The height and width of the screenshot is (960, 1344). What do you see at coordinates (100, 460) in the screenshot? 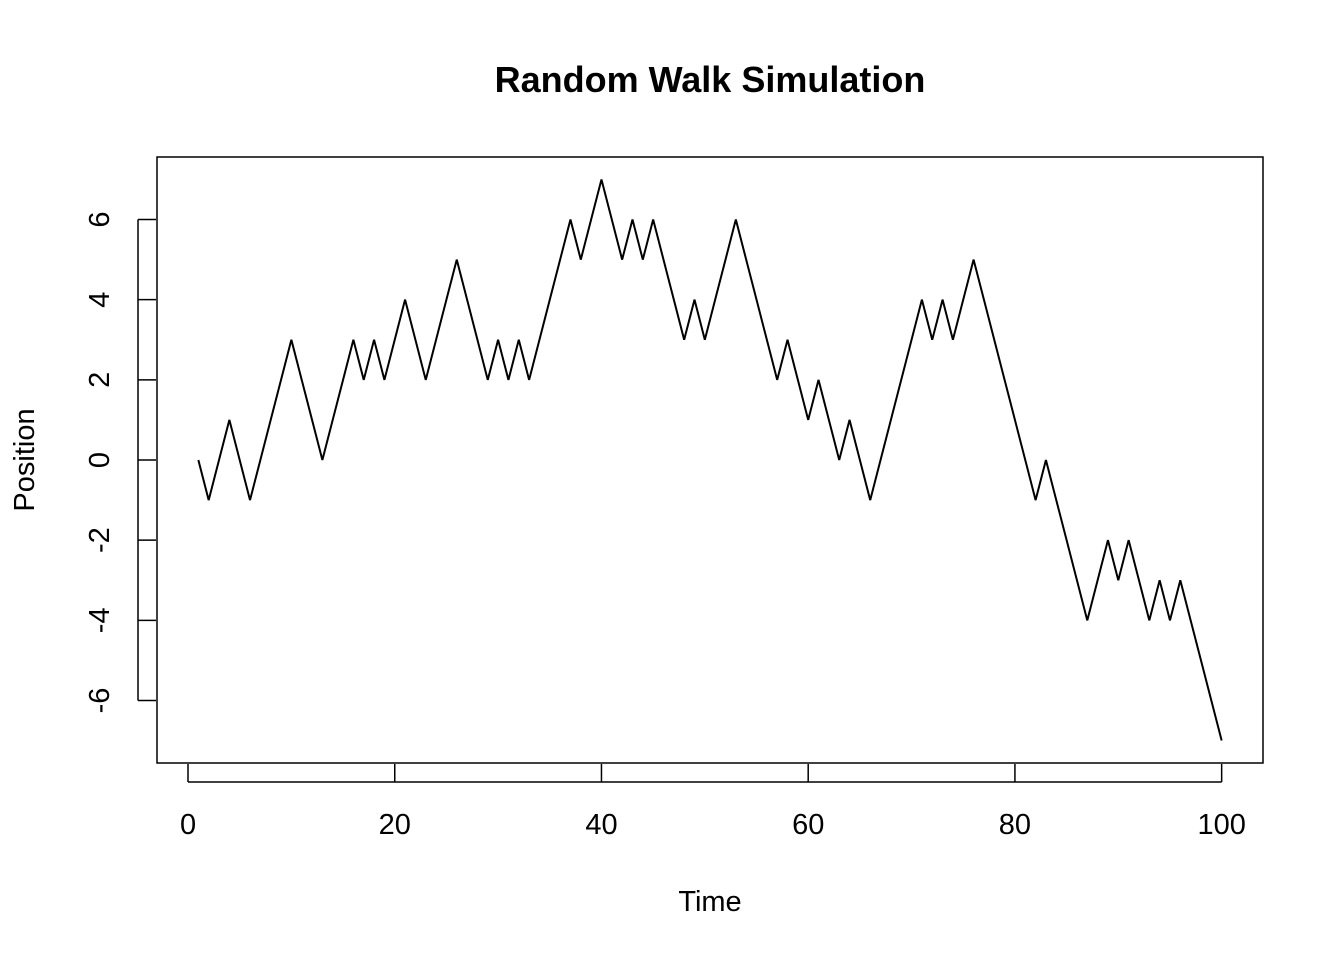
I see `y-tick-label: 0` at bounding box center [100, 460].